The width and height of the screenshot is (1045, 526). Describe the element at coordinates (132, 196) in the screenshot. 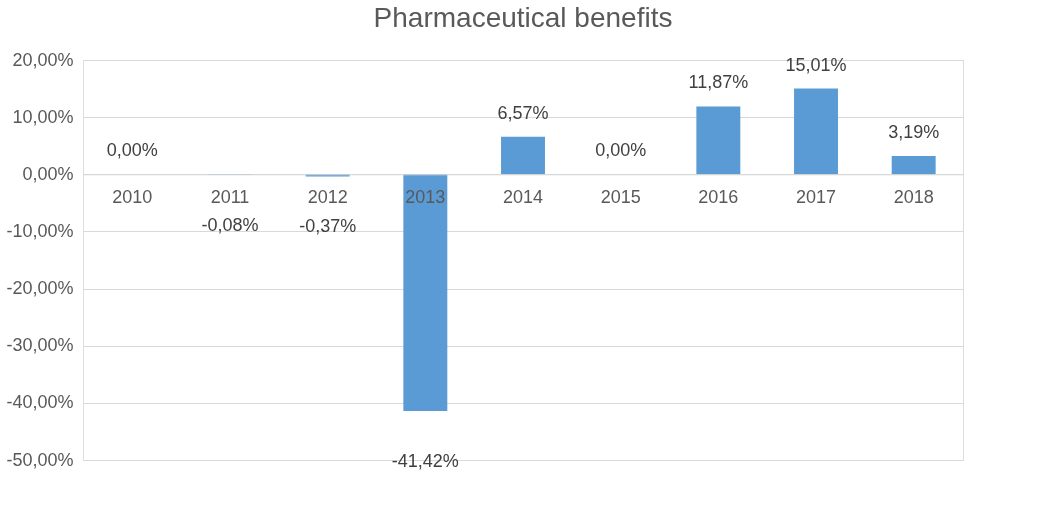

I see `x-tick-label: 2010` at that location.